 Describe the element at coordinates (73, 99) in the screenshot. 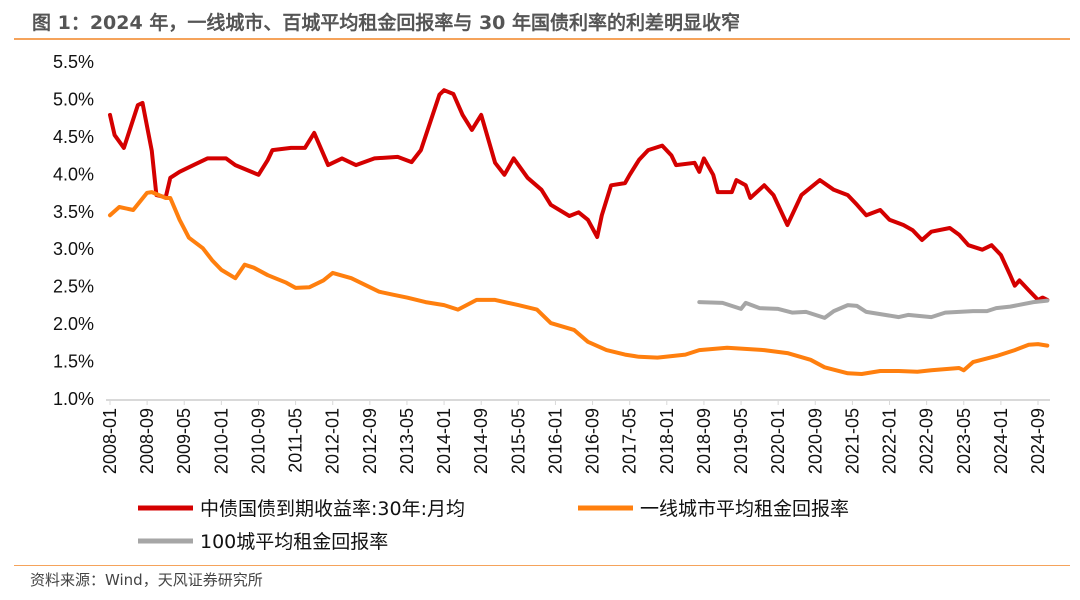

I see `y-tick-label: 5.0%` at that location.